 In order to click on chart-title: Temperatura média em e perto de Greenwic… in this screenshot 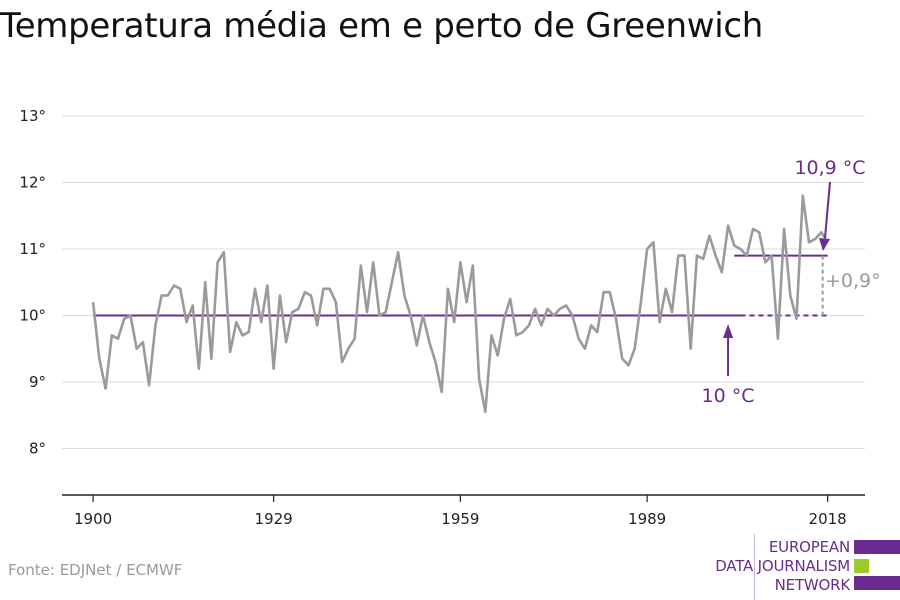, I will do `click(382, 26)`.